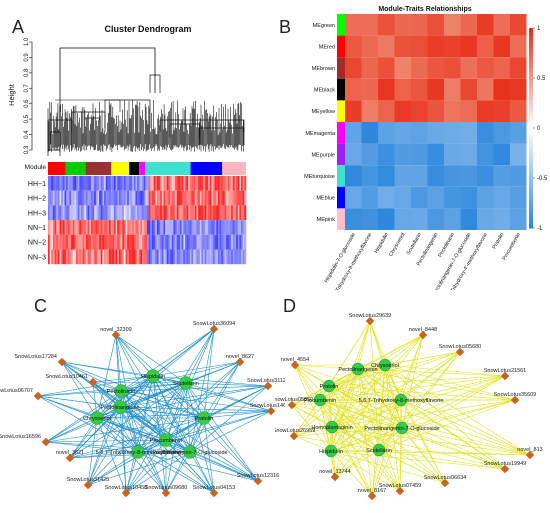  Describe the element at coordinates (214, 324) in the screenshot. I see `gene-node-label: SnowLotus36094` at that location.